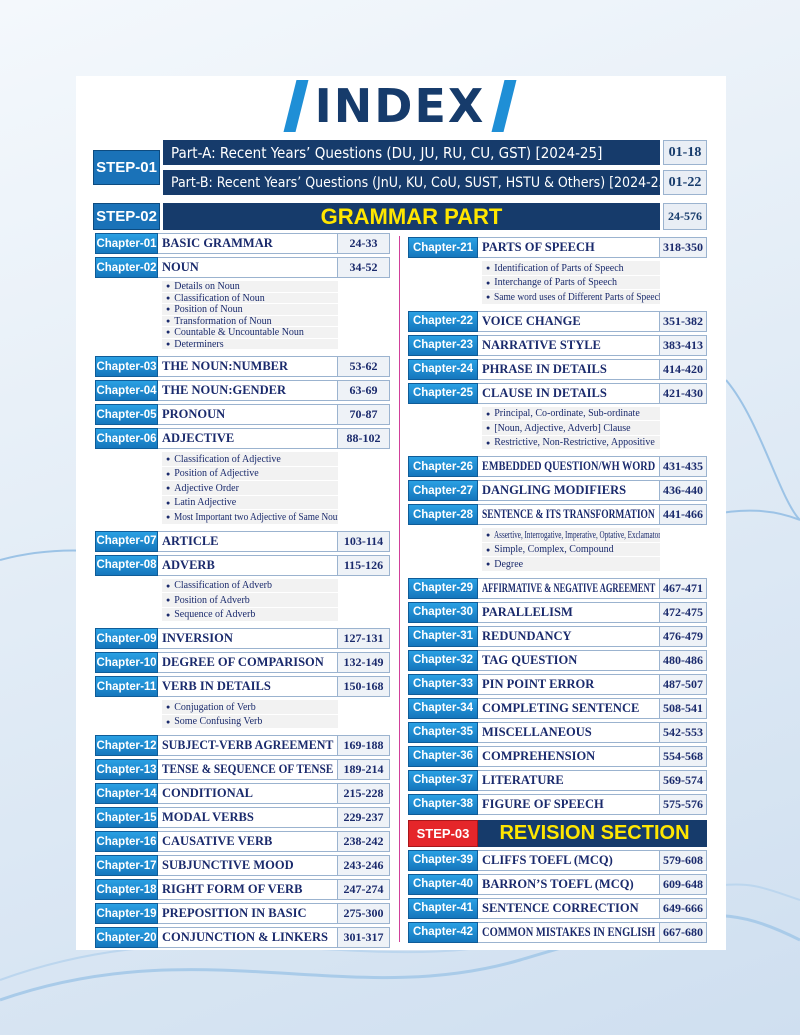 The height and width of the screenshot is (1035, 800). Describe the element at coordinates (126, 638) in the screenshot. I see `chapter-label-text: Chapter-09` at that location.